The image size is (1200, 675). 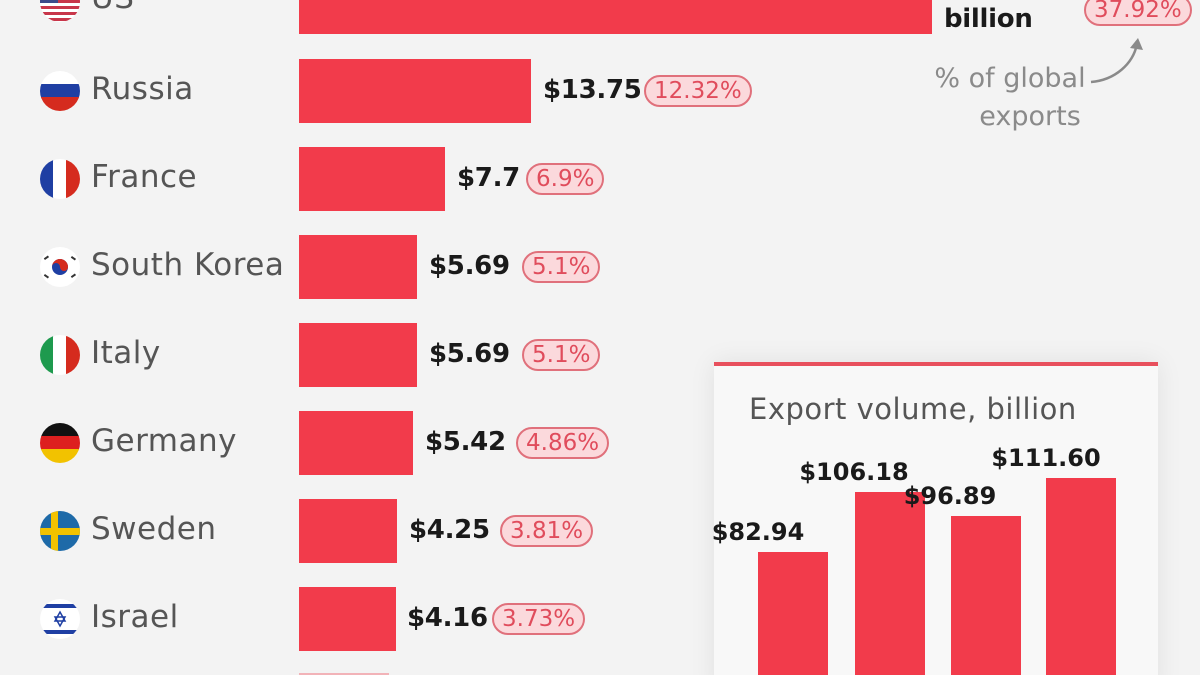 What do you see at coordinates (1010, 78) in the screenshot?
I see `annotation-line1: % of global` at bounding box center [1010, 78].